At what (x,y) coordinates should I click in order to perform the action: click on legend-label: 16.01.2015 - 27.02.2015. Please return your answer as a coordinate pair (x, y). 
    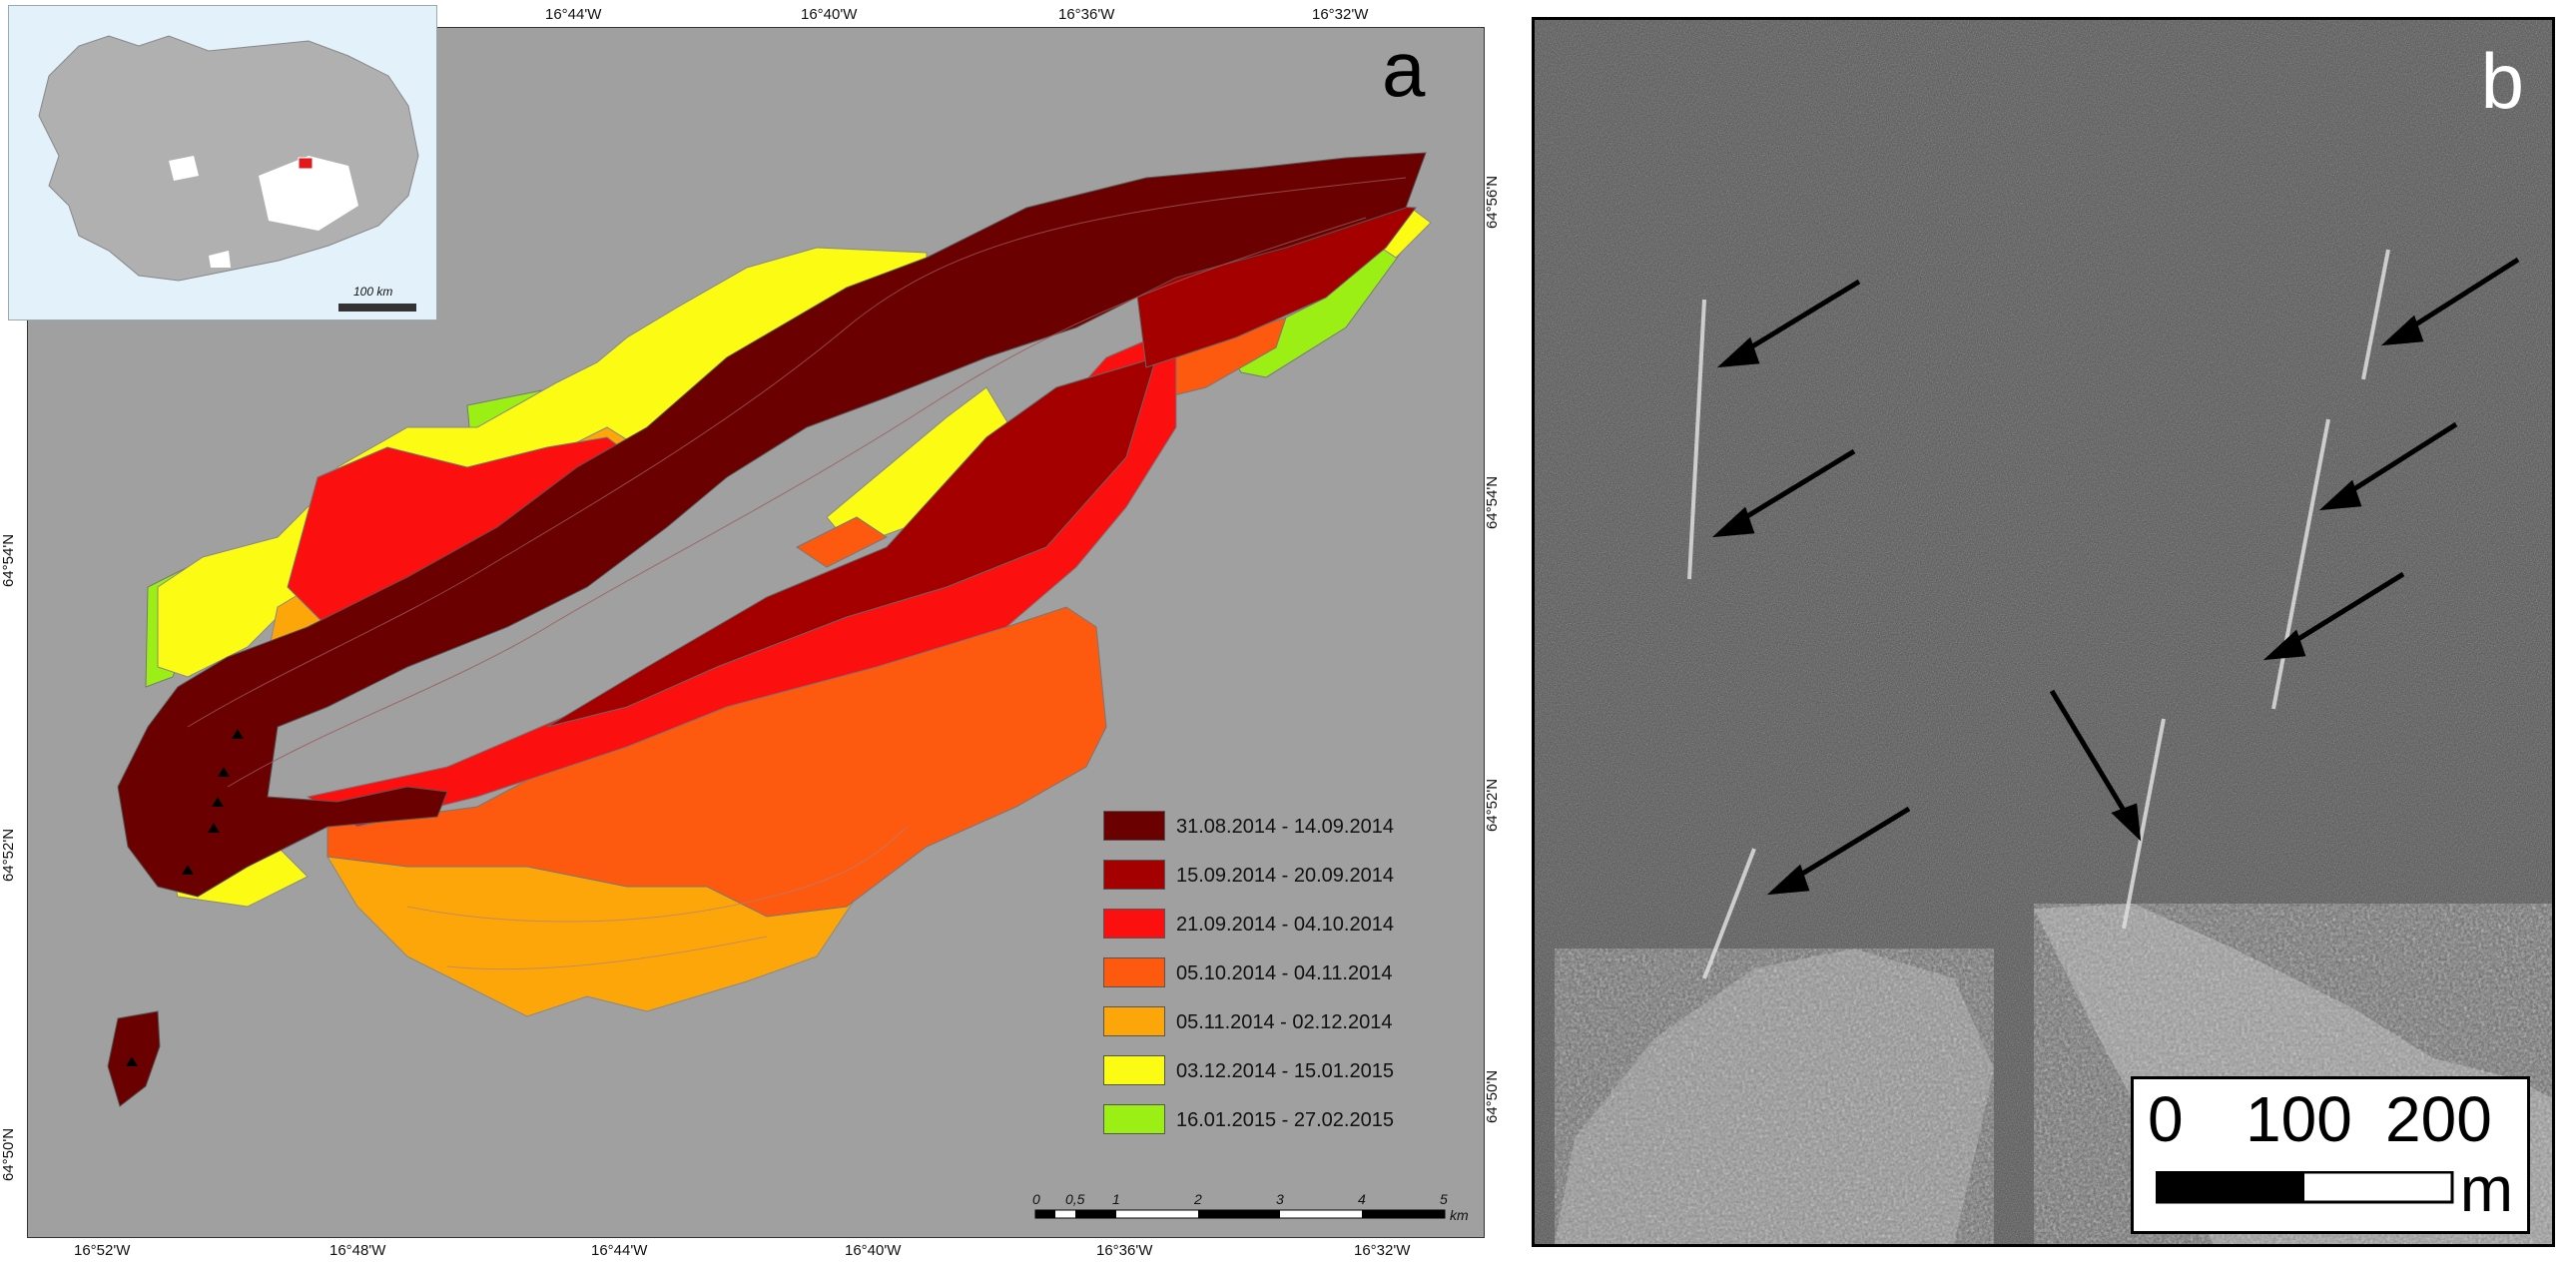
    Looking at the image, I should click on (1285, 1120).